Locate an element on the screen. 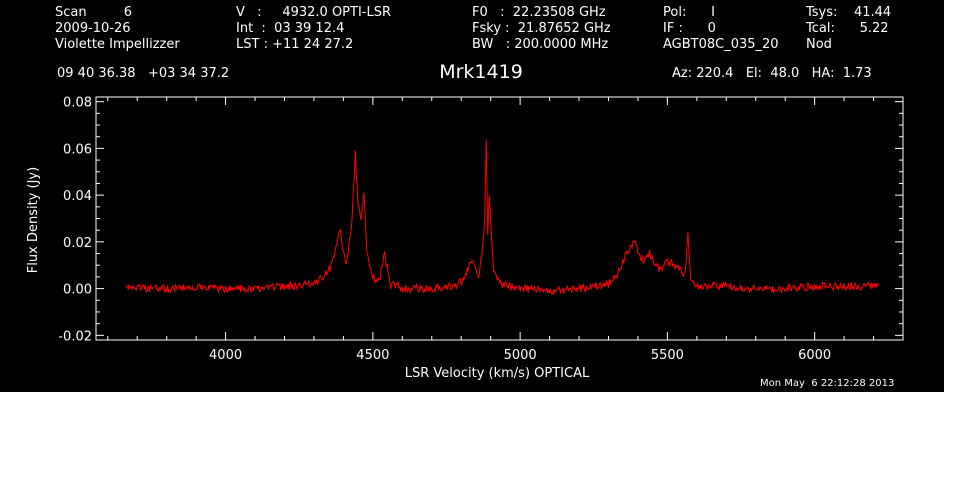  y-tick-label: 0.04 is located at coordinates (77, 196).